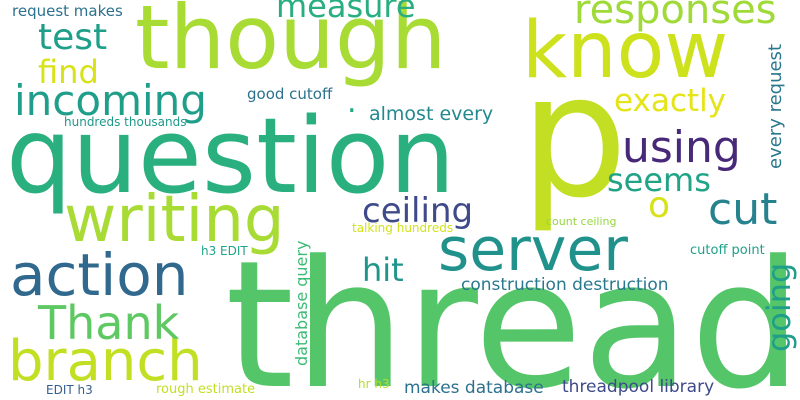  I want to click on word-construction-destruction: construction destruction, so click(565, 285).